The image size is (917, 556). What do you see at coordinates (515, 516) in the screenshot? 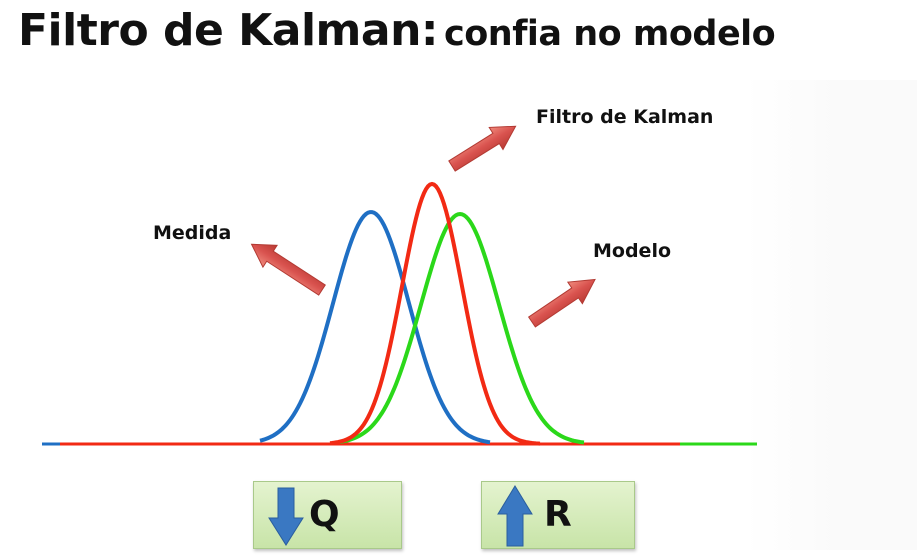
I see `up-arrow-icon` at bounding box center [515, 516].